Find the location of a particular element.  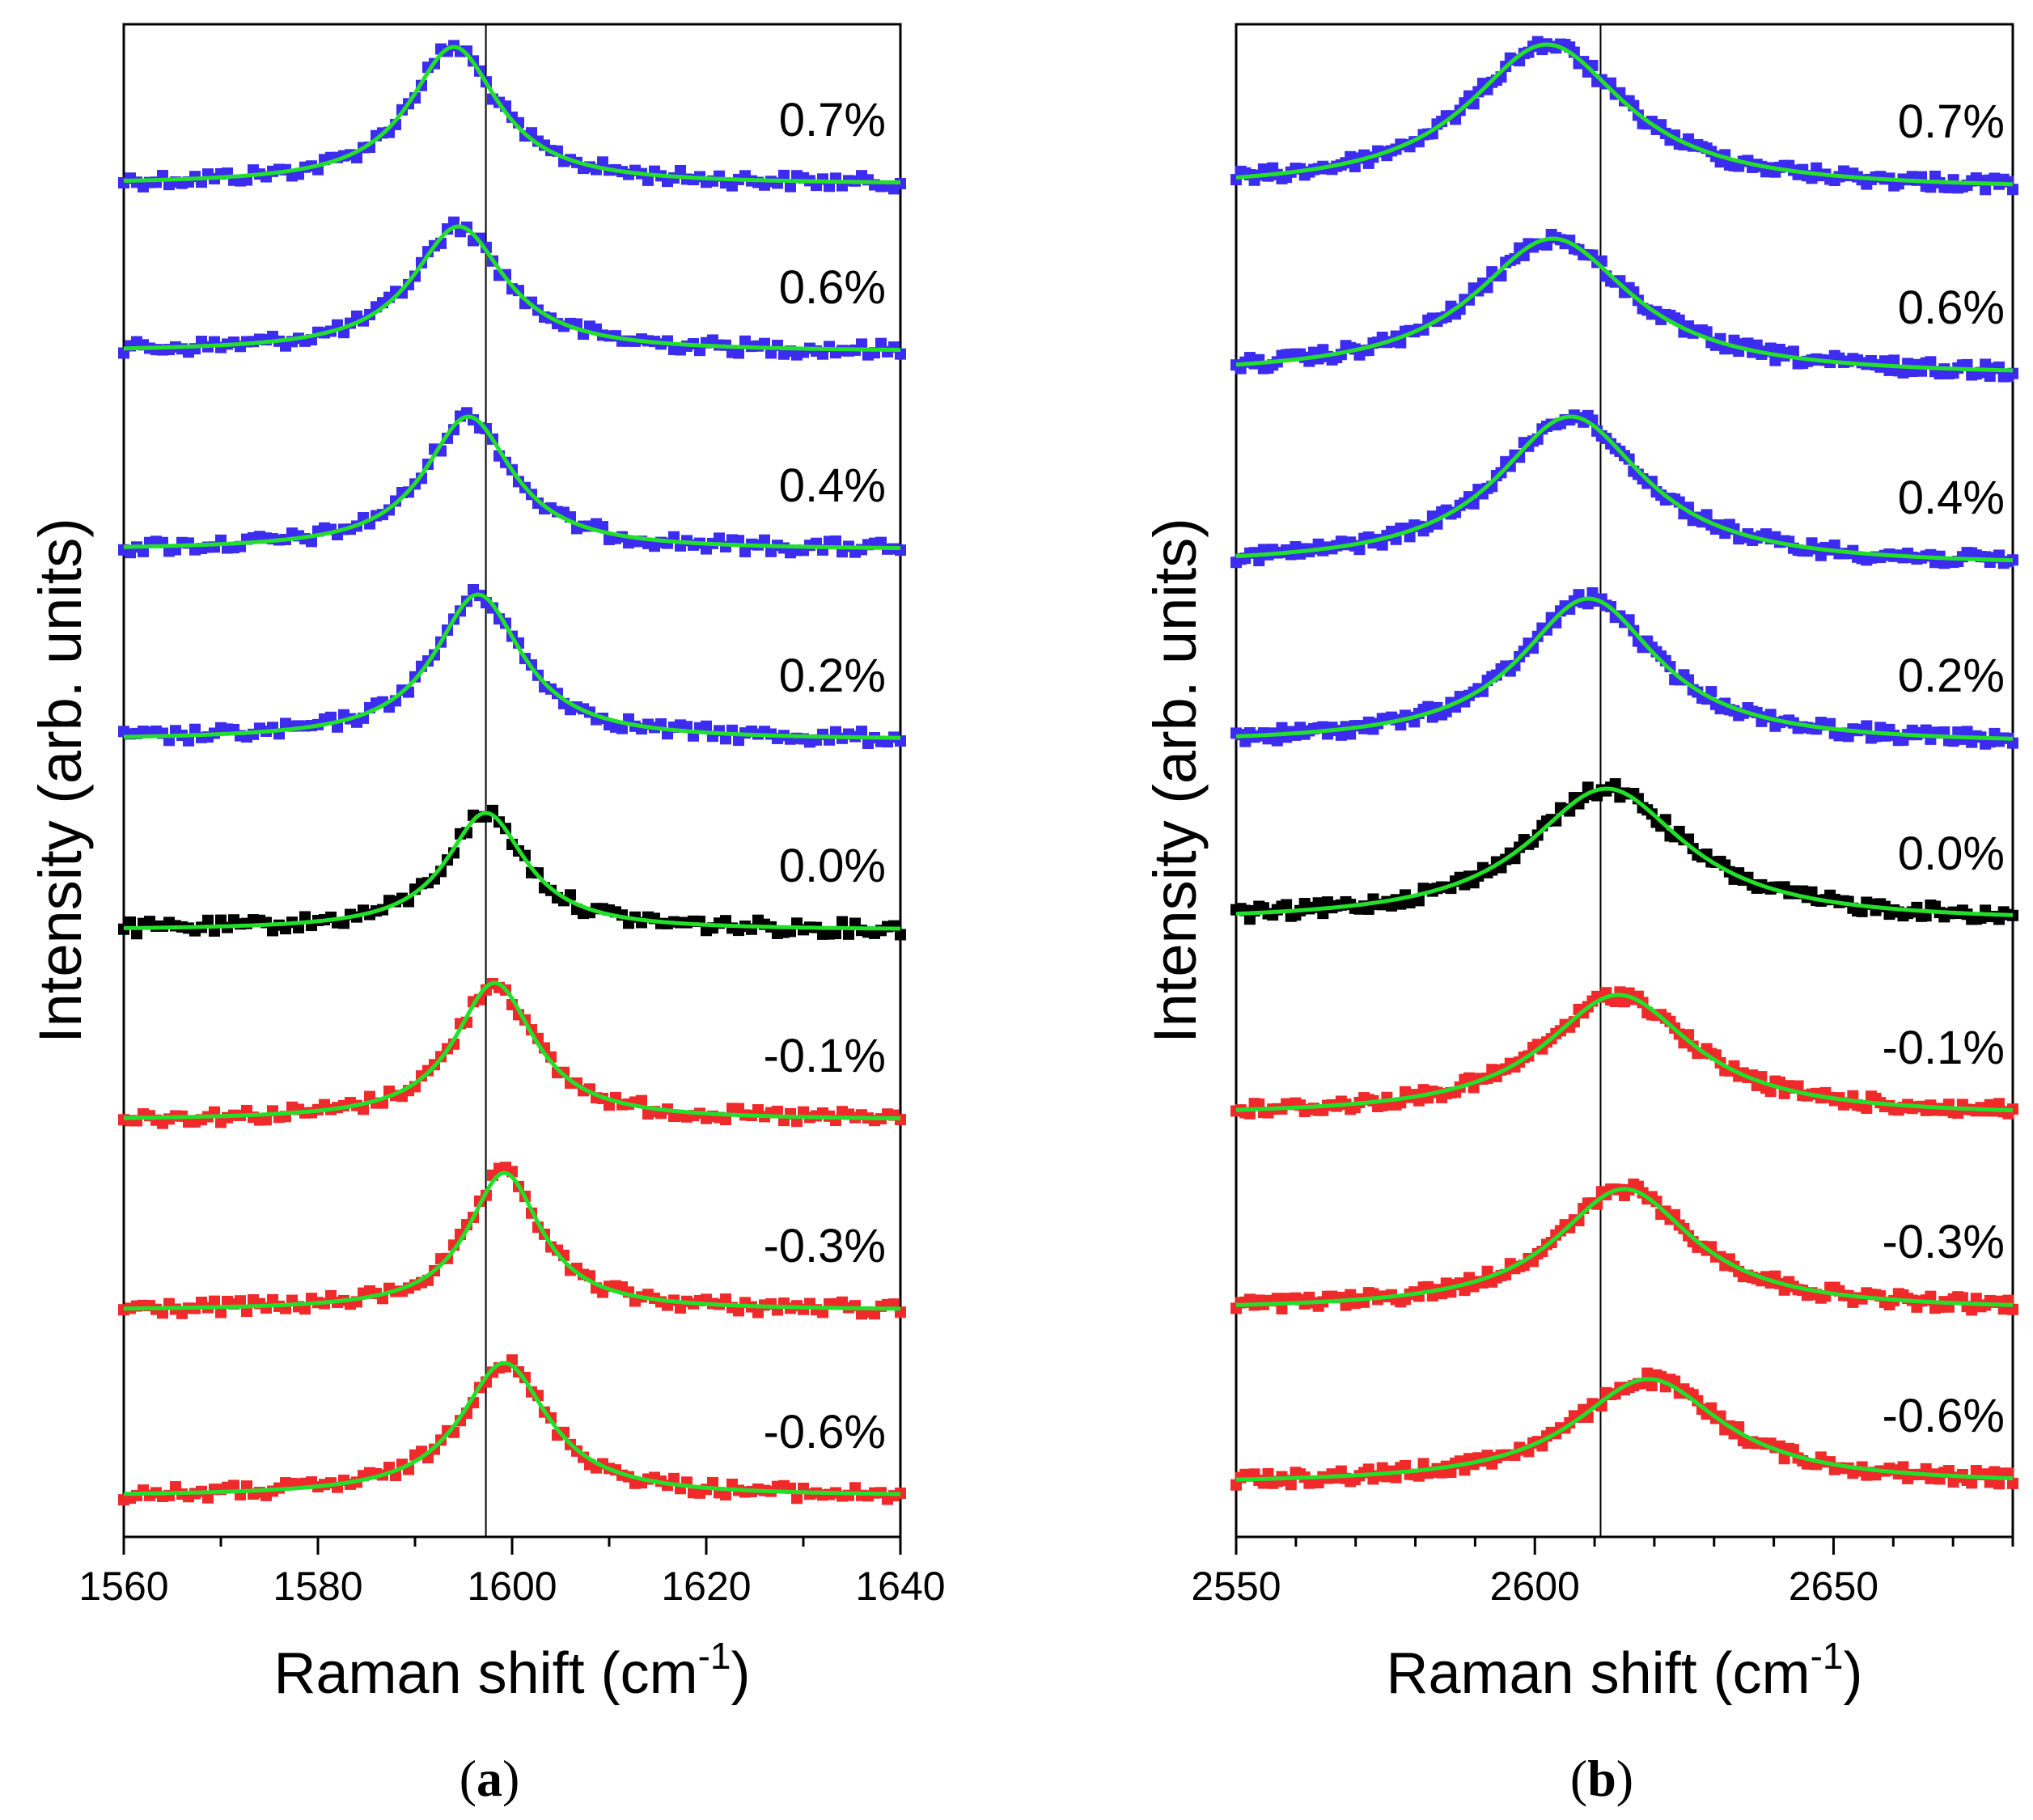

series-0.2%: 0.2% is located at coordinates (1624, 668).